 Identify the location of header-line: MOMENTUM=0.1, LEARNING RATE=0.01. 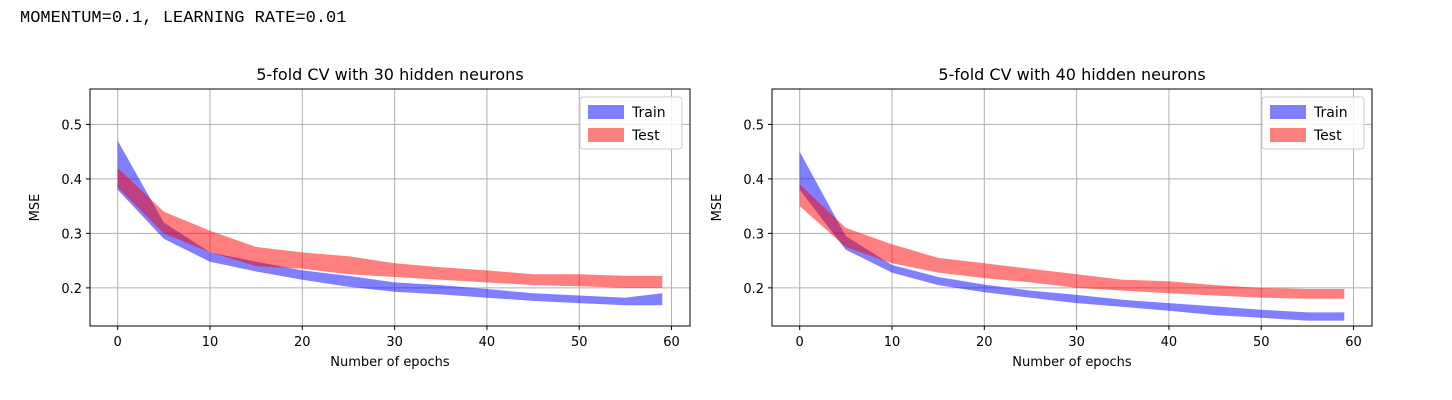
(183, 18).